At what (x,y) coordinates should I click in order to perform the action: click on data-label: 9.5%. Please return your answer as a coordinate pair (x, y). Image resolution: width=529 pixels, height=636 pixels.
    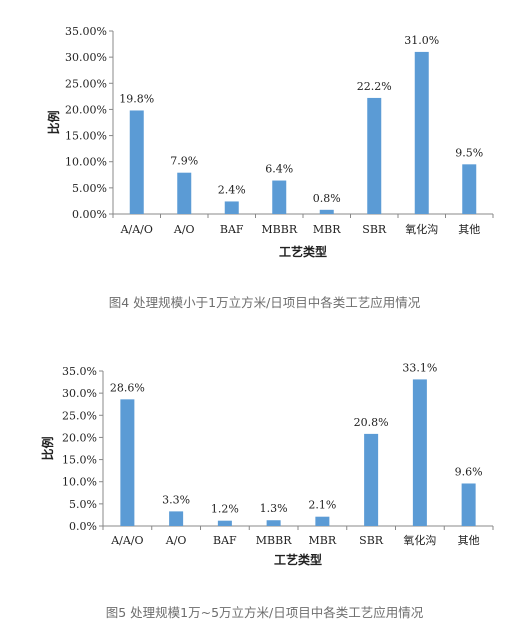
    Looking at the image, I should click on (469, 152).